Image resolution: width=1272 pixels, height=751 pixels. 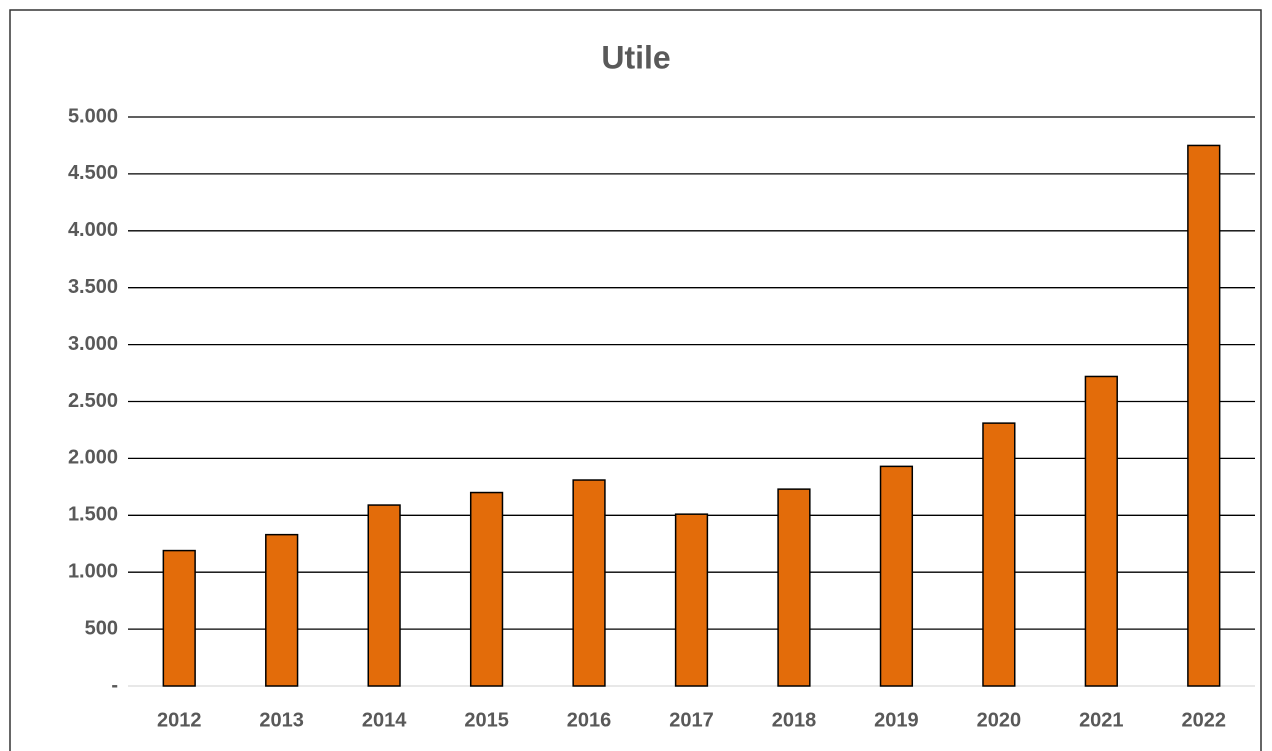 What do you see at coordinates (589, 720) in the screenshot?
I see `x-tick-label: 2016` at bounding box center [589, 720].